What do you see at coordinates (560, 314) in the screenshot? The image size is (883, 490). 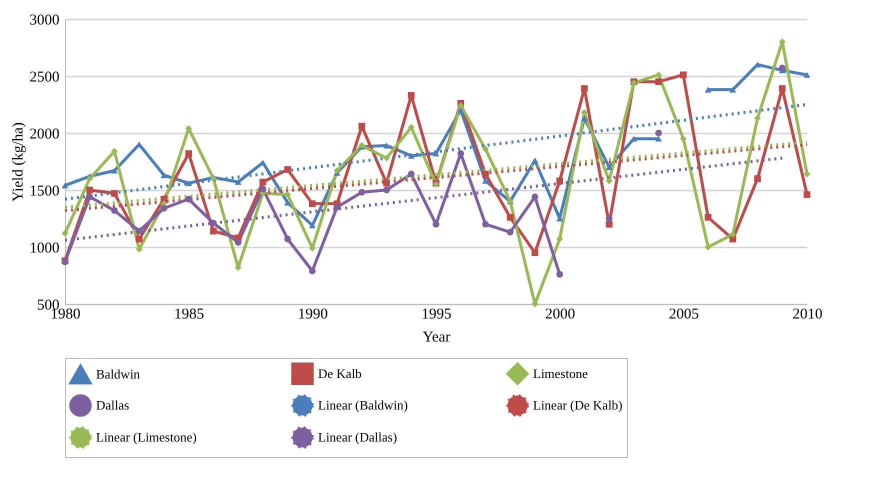 I see `x-tick-label: 2000` at bounding box center [560, 314].